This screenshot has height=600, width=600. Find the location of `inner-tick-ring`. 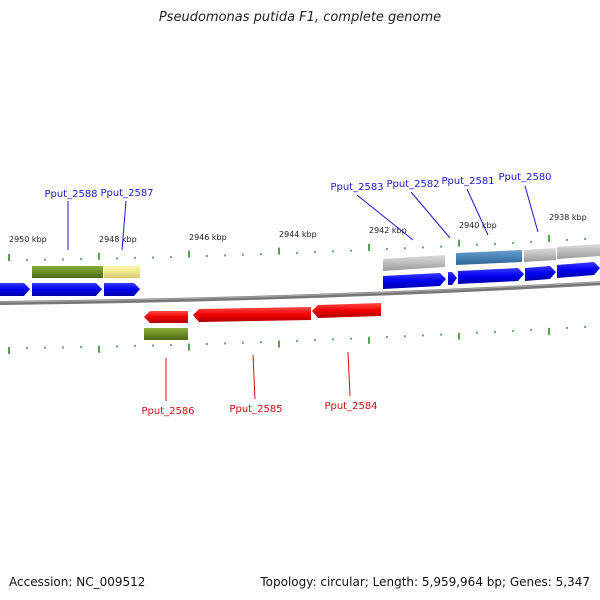

inner-tick-ring is located at coordinates (297, 339).